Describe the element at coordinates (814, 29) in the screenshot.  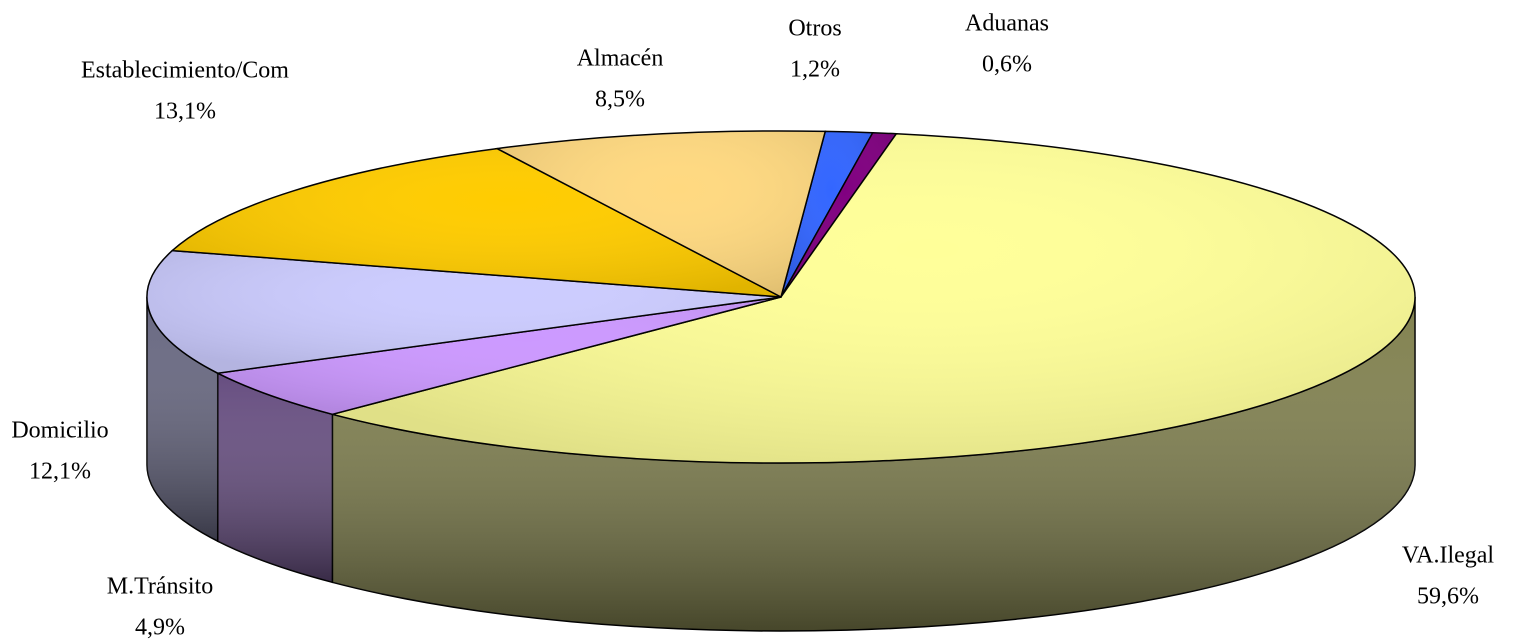
I see `slice-label: Otros` at that location.